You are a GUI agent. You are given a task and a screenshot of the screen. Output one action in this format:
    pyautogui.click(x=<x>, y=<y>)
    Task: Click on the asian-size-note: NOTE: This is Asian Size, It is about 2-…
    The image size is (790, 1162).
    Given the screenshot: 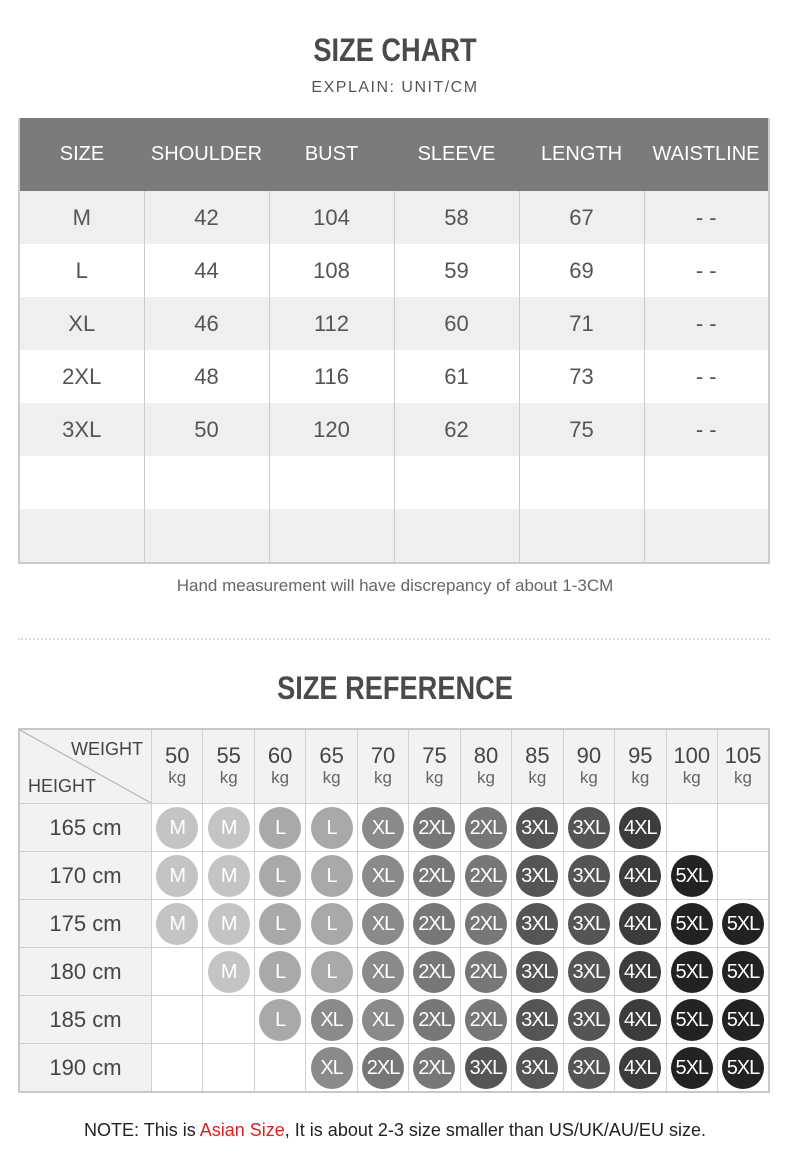 What is the action you would take?
    pyautogui.click(x=395, y=1130)
    